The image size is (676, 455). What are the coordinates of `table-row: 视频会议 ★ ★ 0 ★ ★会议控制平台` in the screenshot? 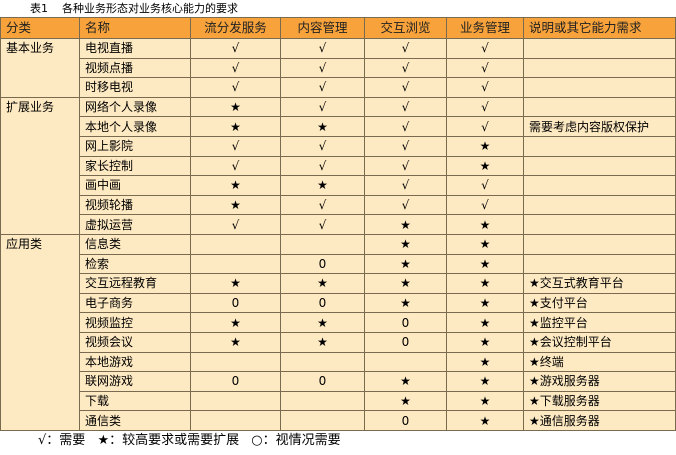 It's located at (338, 342).